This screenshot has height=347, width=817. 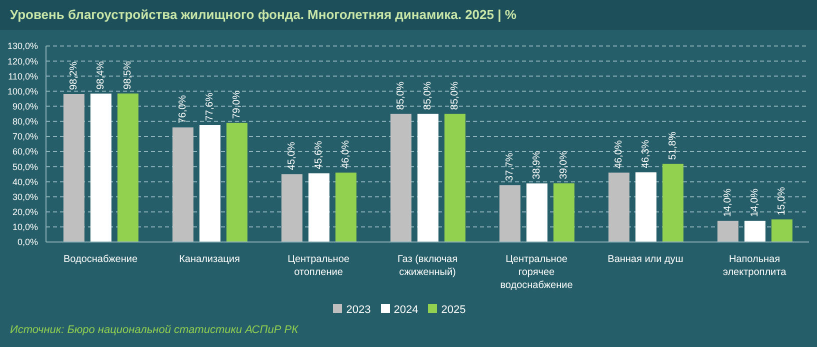 I want to click on data-label: 37,7%, so click(x=510, y=167).